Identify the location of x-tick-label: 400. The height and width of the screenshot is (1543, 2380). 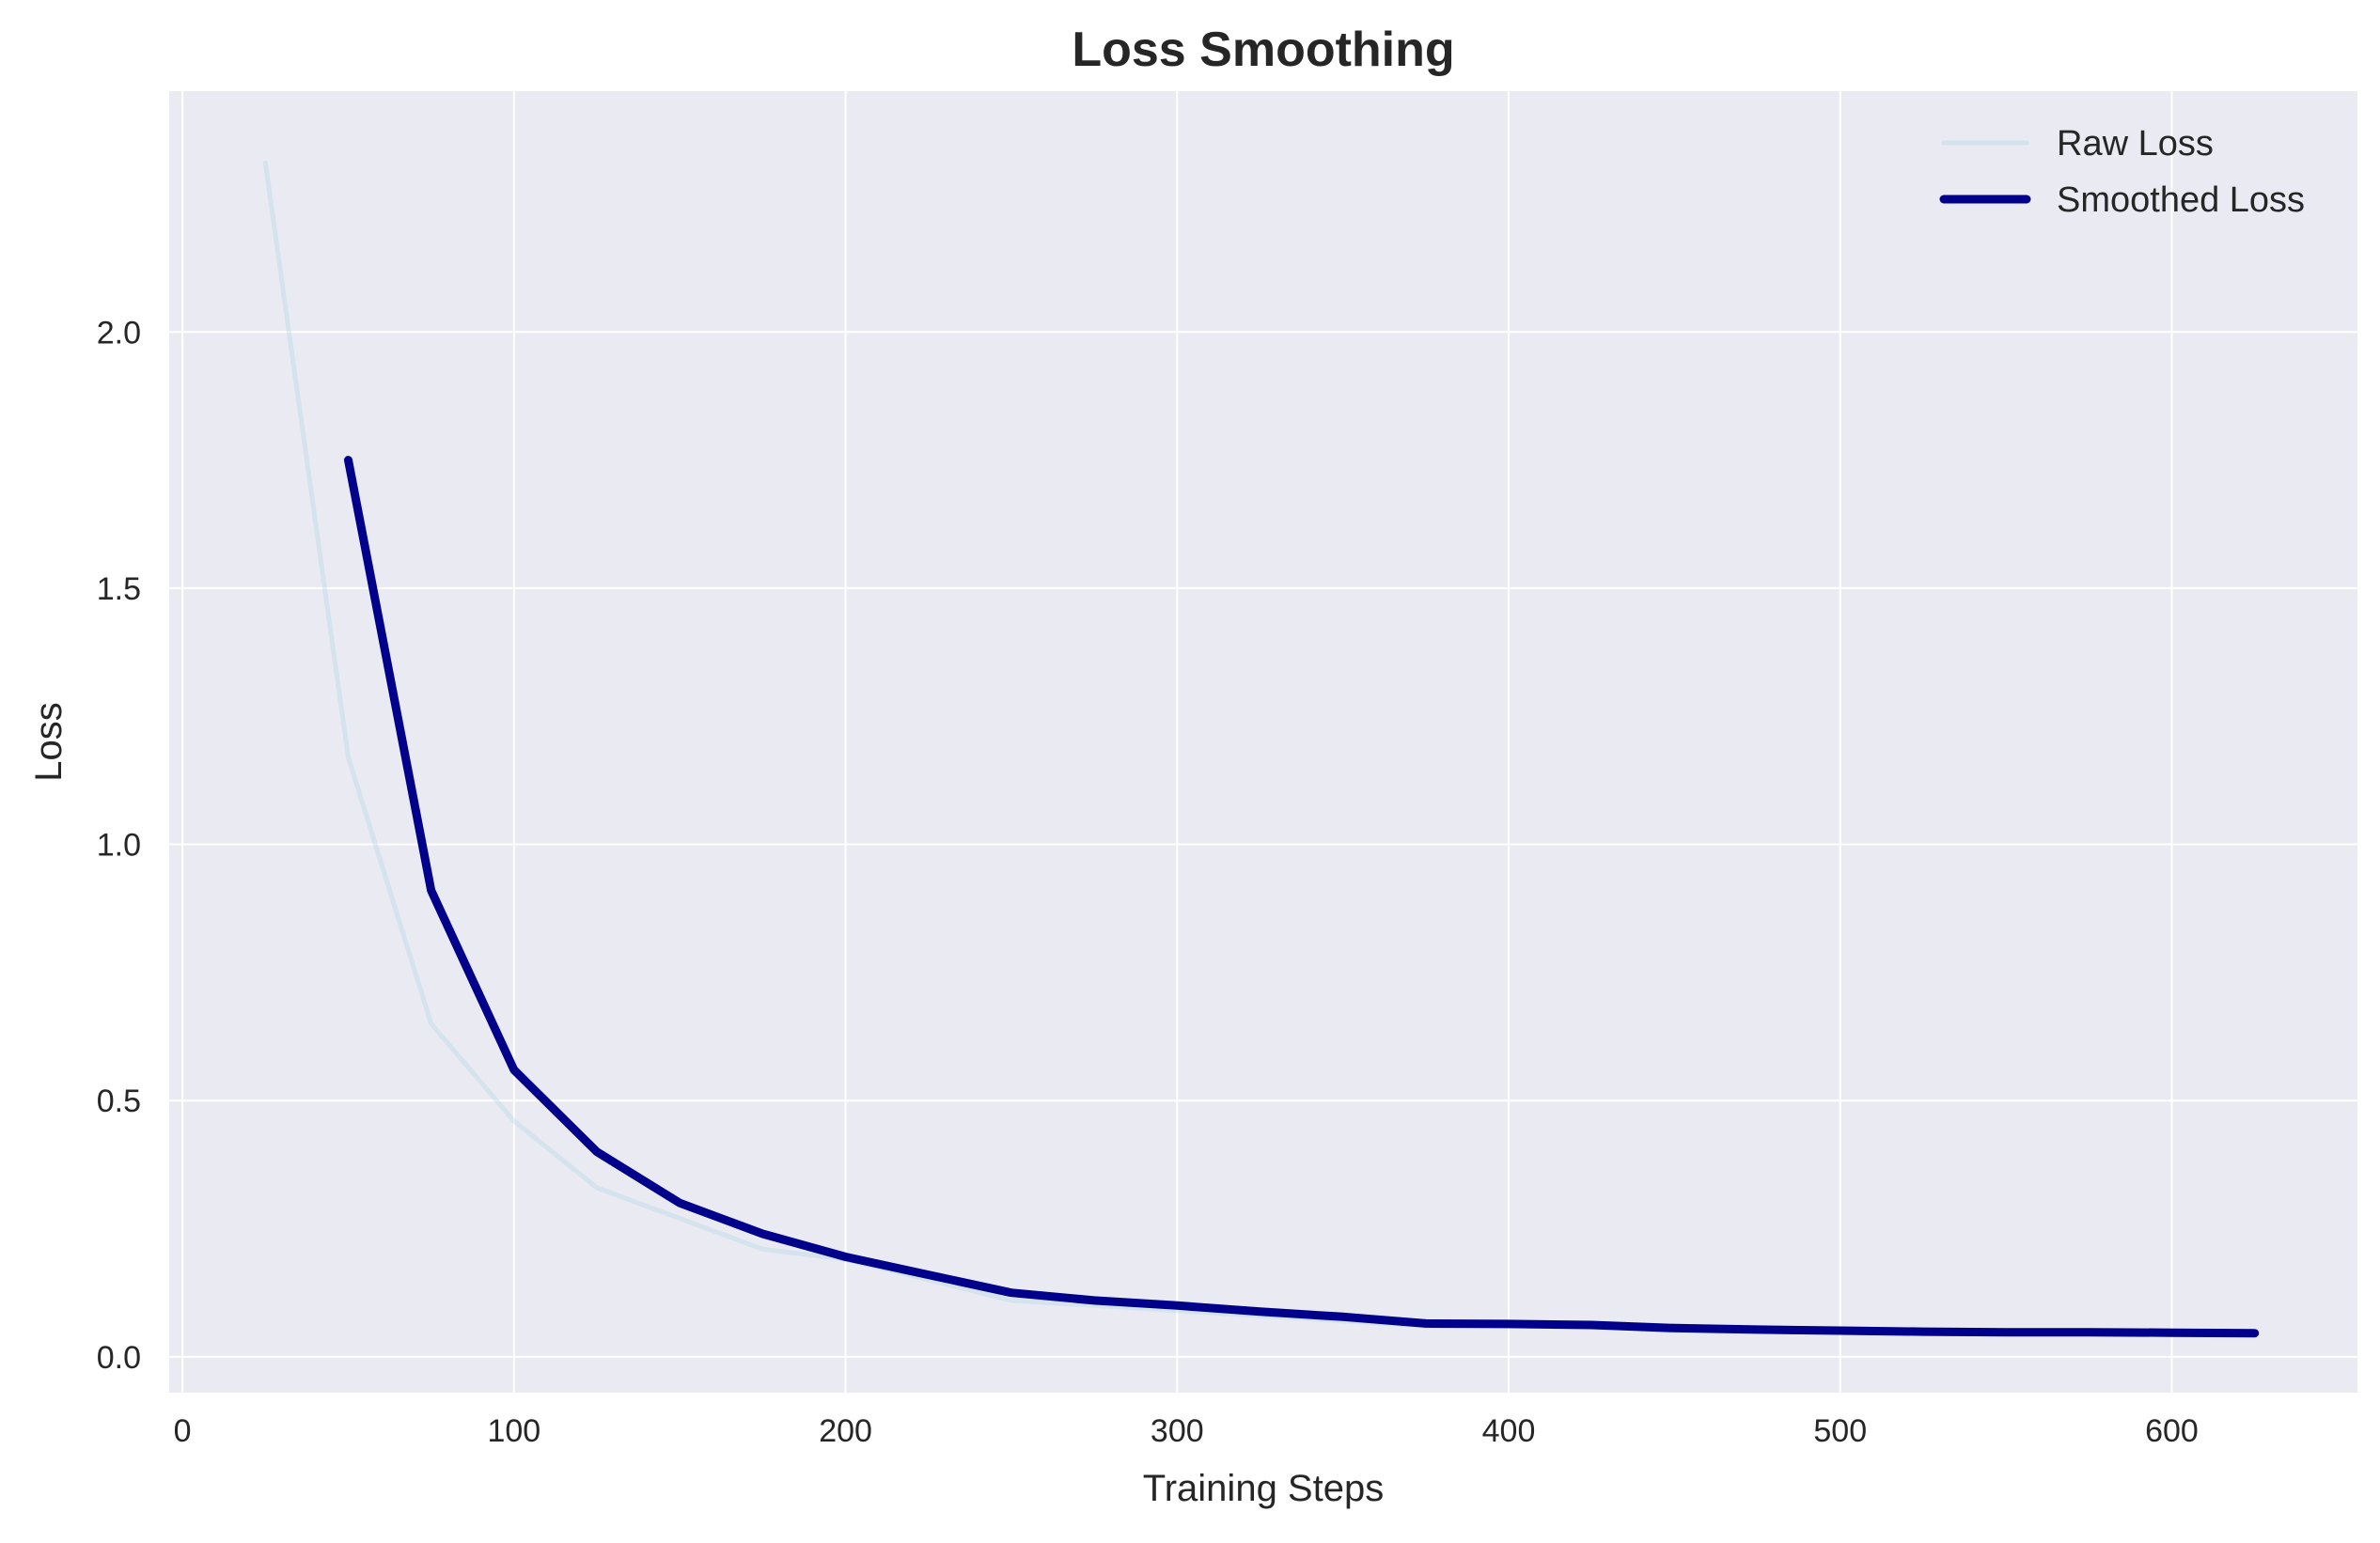
(1509, 1431).